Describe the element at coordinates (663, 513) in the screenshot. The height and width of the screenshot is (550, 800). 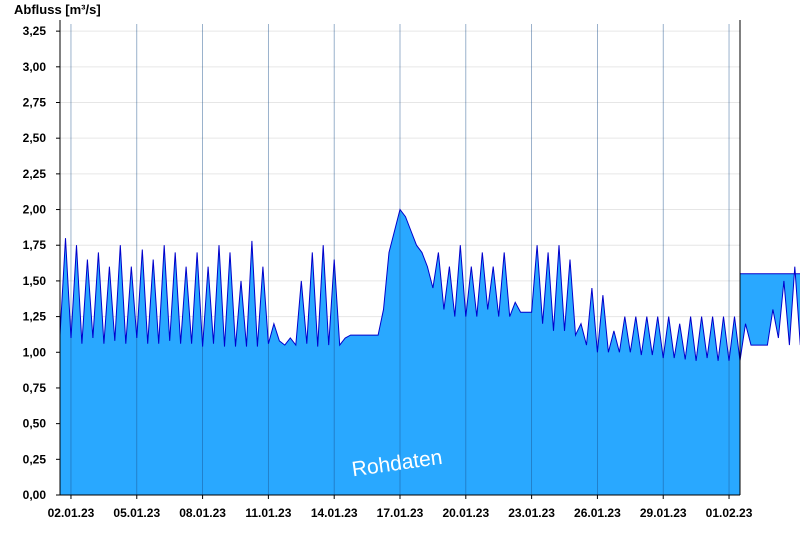
I see `x-tick-label: 29.01.23` at that location.